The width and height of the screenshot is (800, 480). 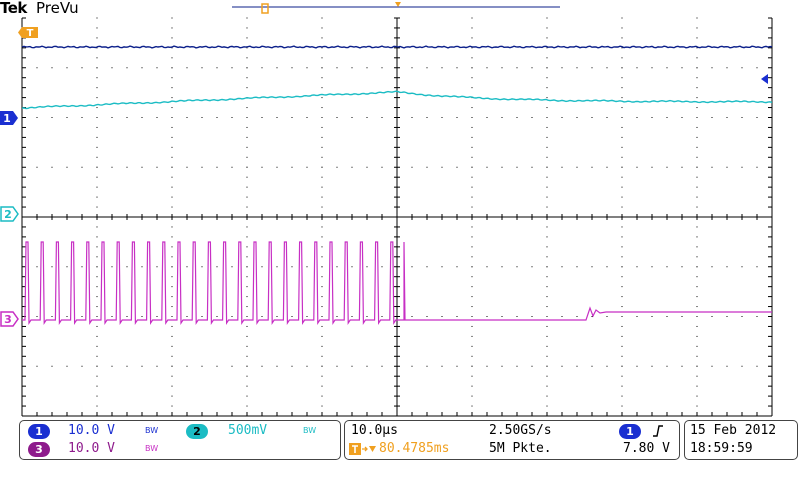 I want to click on channel-3-ground-marker: 3, so click(x=9, y=319).